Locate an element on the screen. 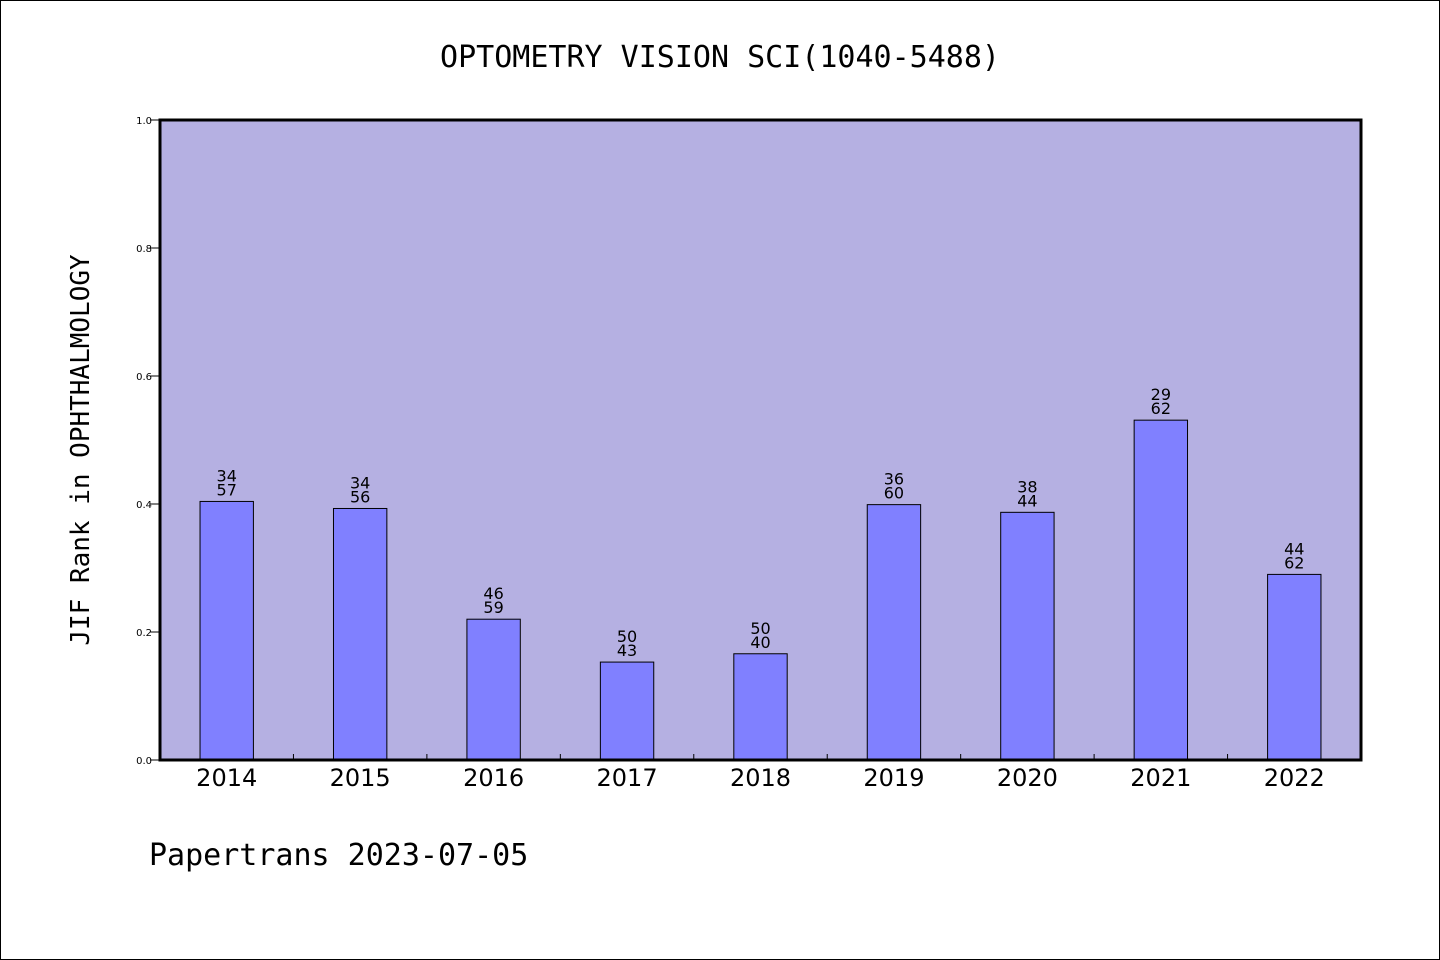 Image resolution: width=1440 pixels, height=960 pixels. bar-label-2021-bottom: 62 is located at coordinates (1161, 408).